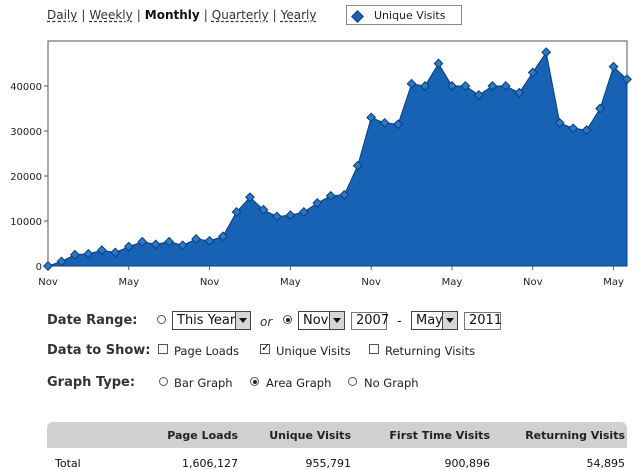  Describe the element at coordinates (298, 15) in the screenshot. I see `period-yearly-link: Yearly` at that location.